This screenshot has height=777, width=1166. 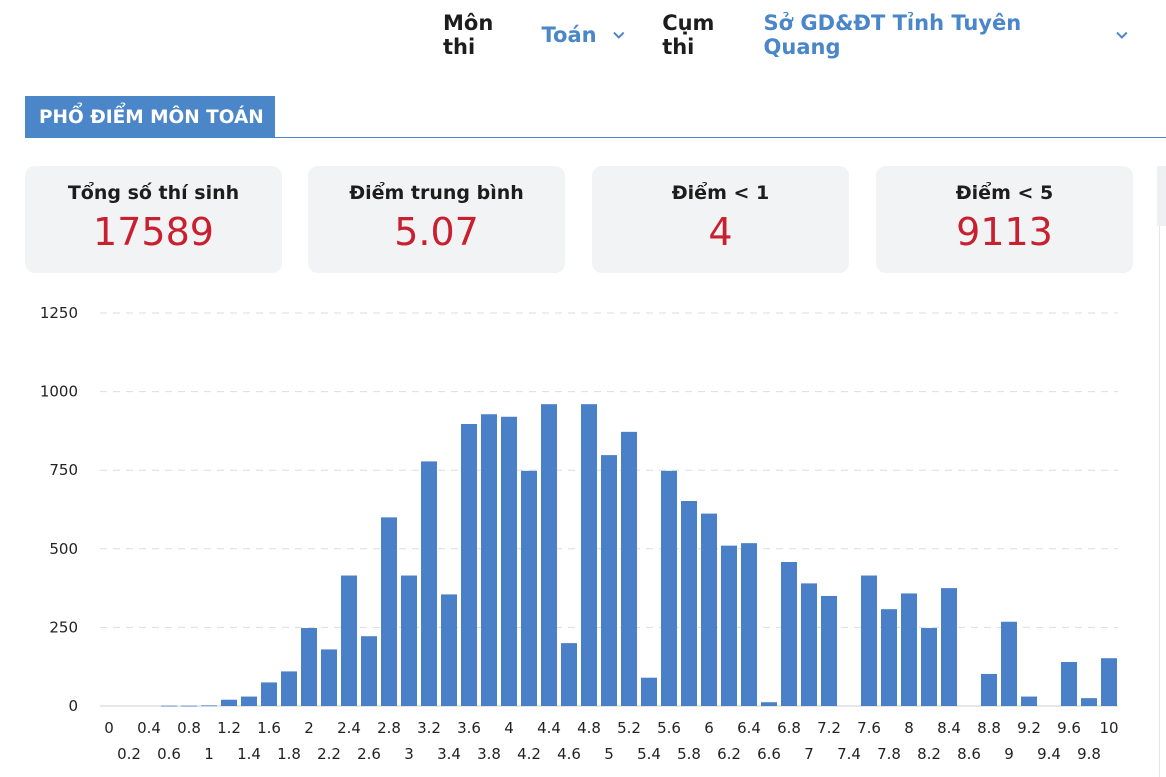 What do you see at coordinates (909, 728) in the screenshot?
I see `x-tick-label: 8` at bounding box center [909, 728].